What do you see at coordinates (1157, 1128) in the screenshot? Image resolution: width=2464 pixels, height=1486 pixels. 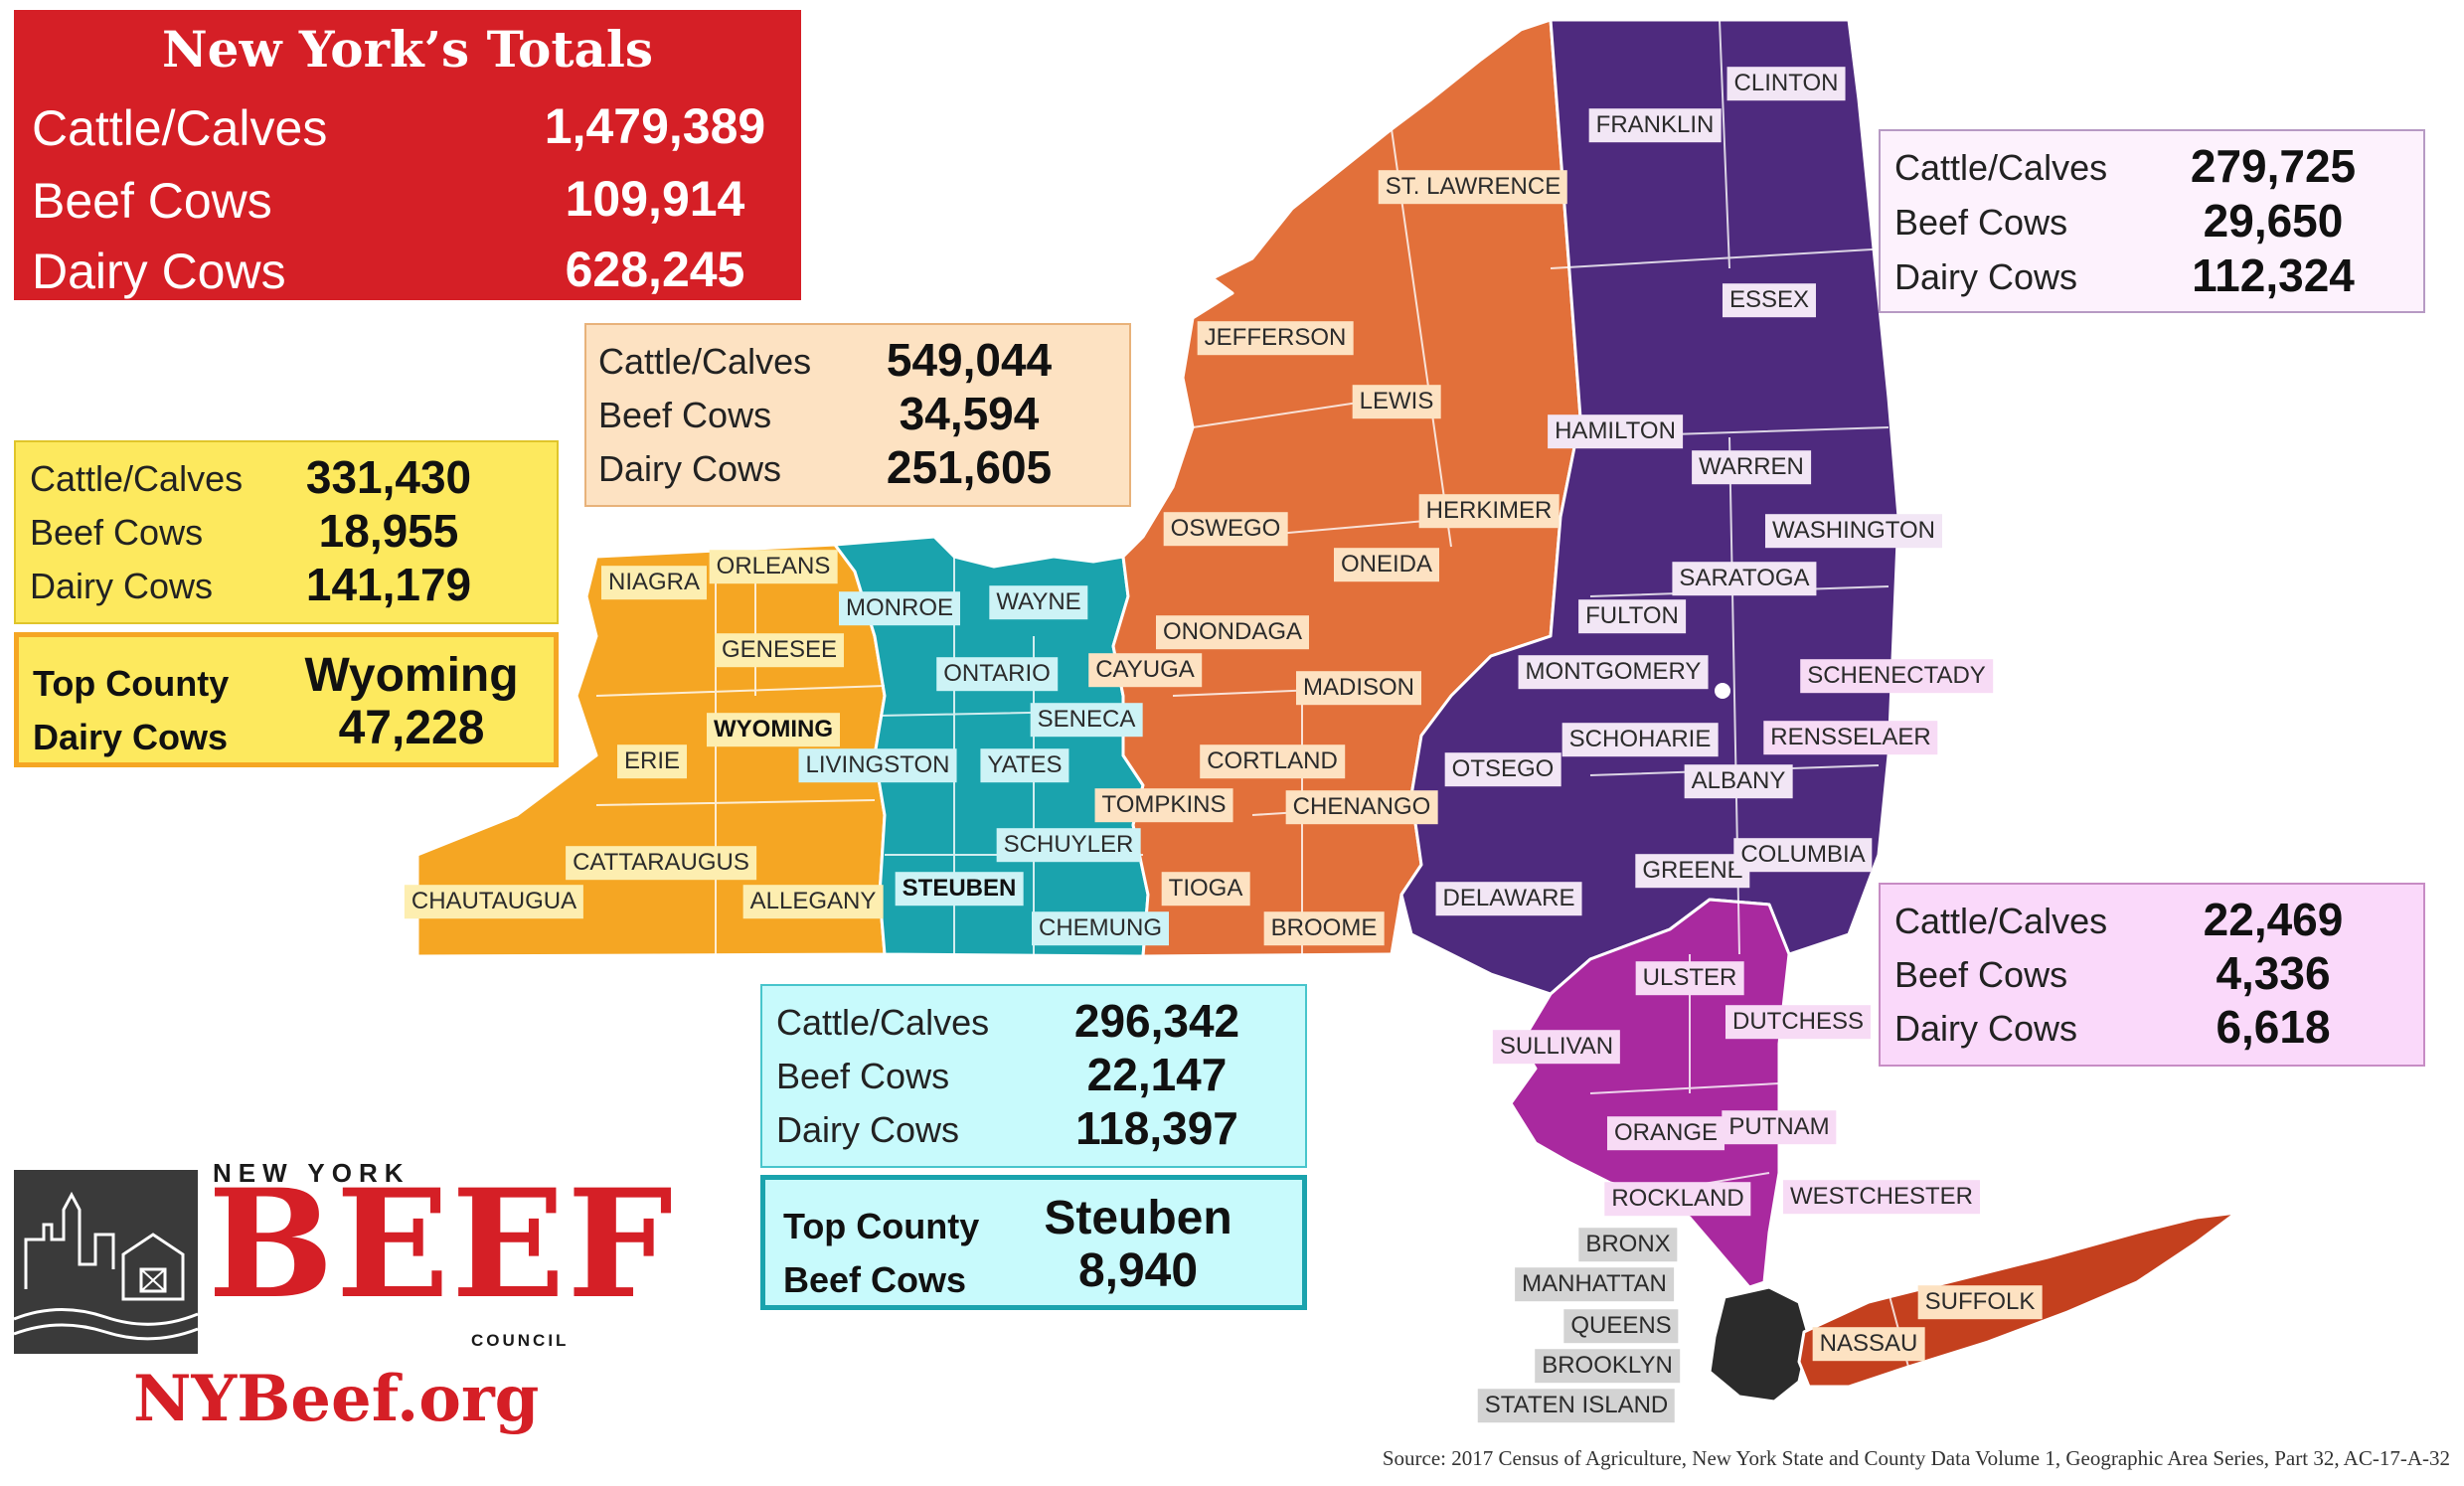 I see `stat-value: 118,397` at bounding box center [1157, 1128].